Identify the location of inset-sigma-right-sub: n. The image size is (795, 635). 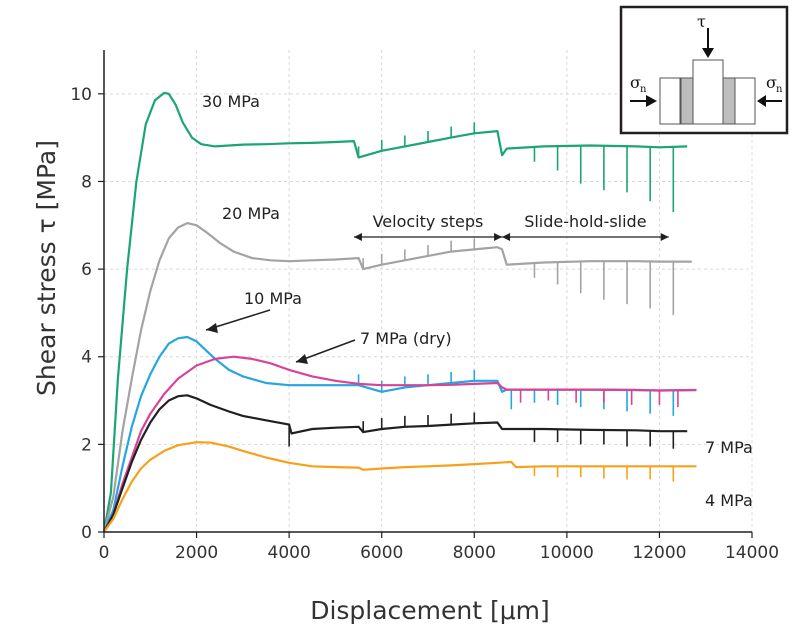
(779, 89).